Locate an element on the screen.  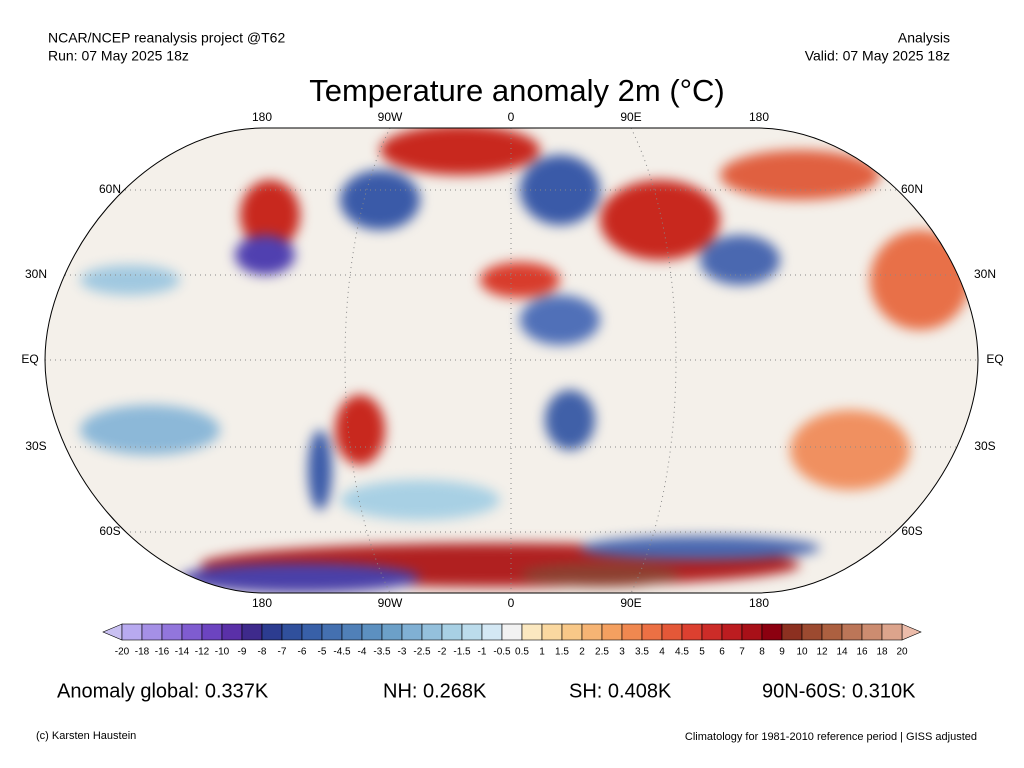
colorbar-label: -6 is located at coordinates (302, 652).